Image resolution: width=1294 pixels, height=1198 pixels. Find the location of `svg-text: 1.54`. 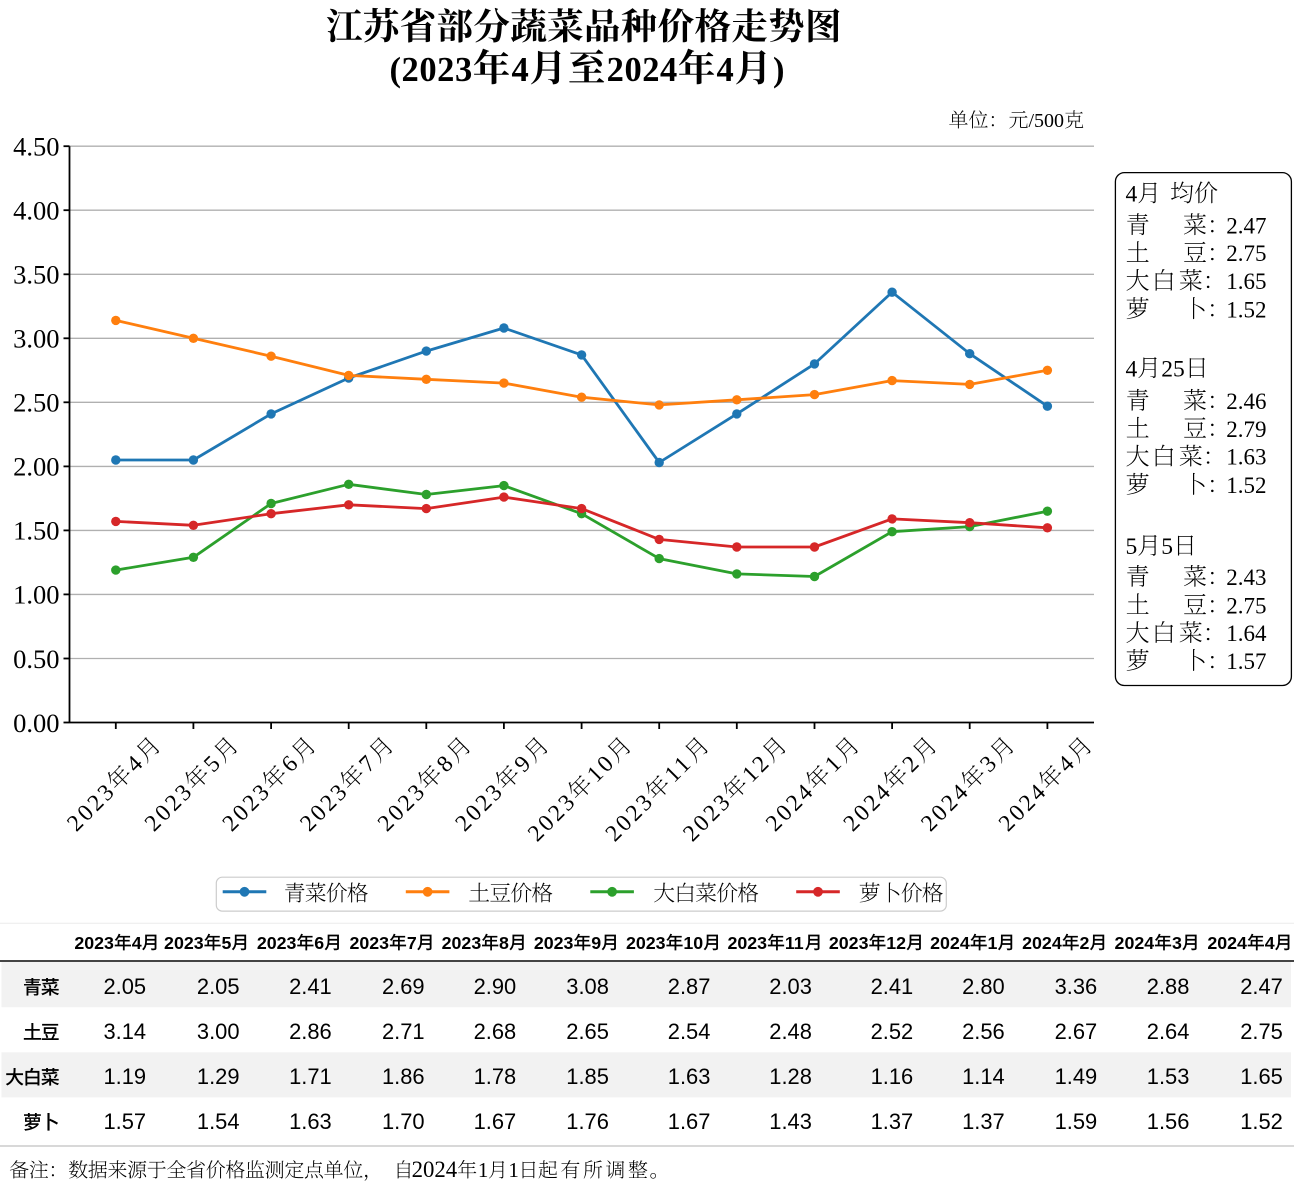

svg-text: 1.54 is located at coordinates (218, 1121).